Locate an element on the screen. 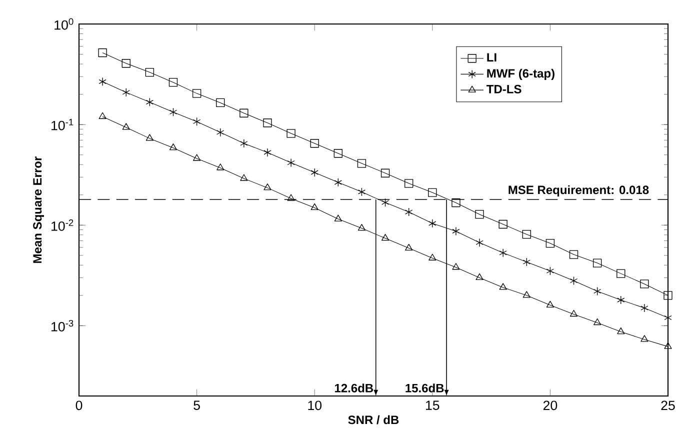  annotation: 15.6dB is located at coordinates (425, 388).